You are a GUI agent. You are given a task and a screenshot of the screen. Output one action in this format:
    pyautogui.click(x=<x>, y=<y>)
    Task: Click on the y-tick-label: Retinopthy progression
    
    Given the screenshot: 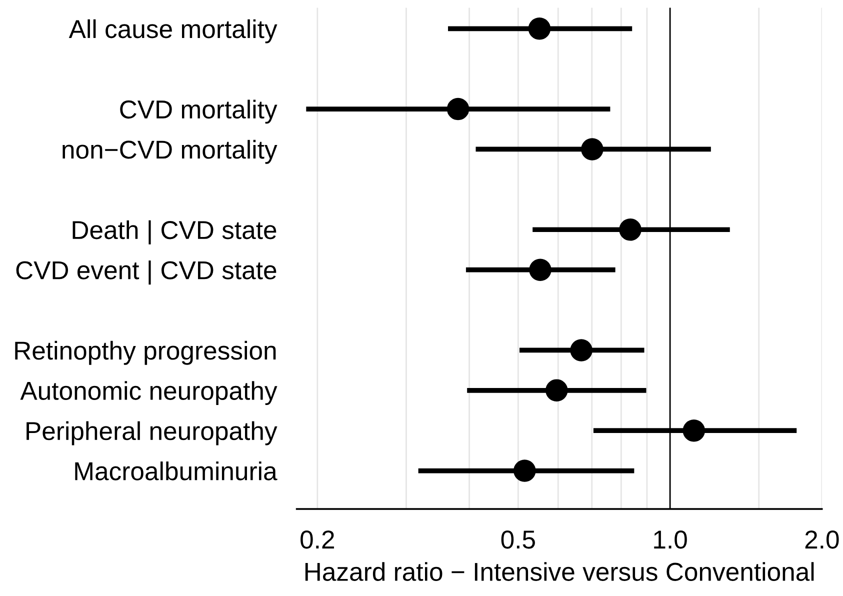 What is the action you would take?
    pyautogui.click(x=145, y=352)
    